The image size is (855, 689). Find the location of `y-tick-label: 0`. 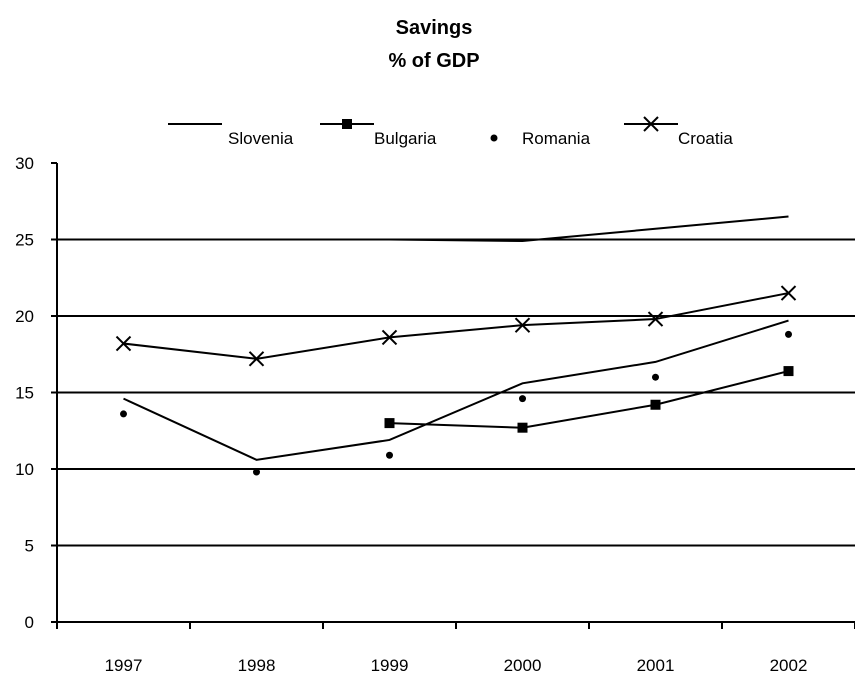

y-tick-label: 0 is located at coordinates (29, 622).